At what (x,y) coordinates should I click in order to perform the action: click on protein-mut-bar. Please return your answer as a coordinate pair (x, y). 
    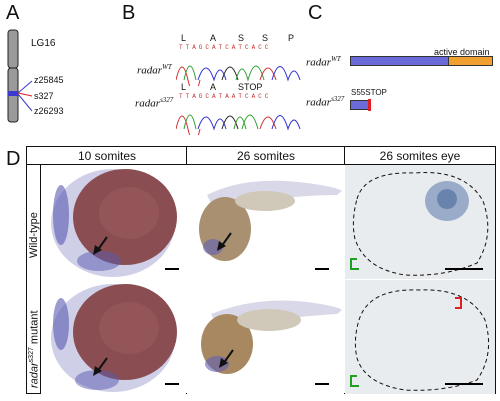
    Looking at the image, I should click on (360, 105).